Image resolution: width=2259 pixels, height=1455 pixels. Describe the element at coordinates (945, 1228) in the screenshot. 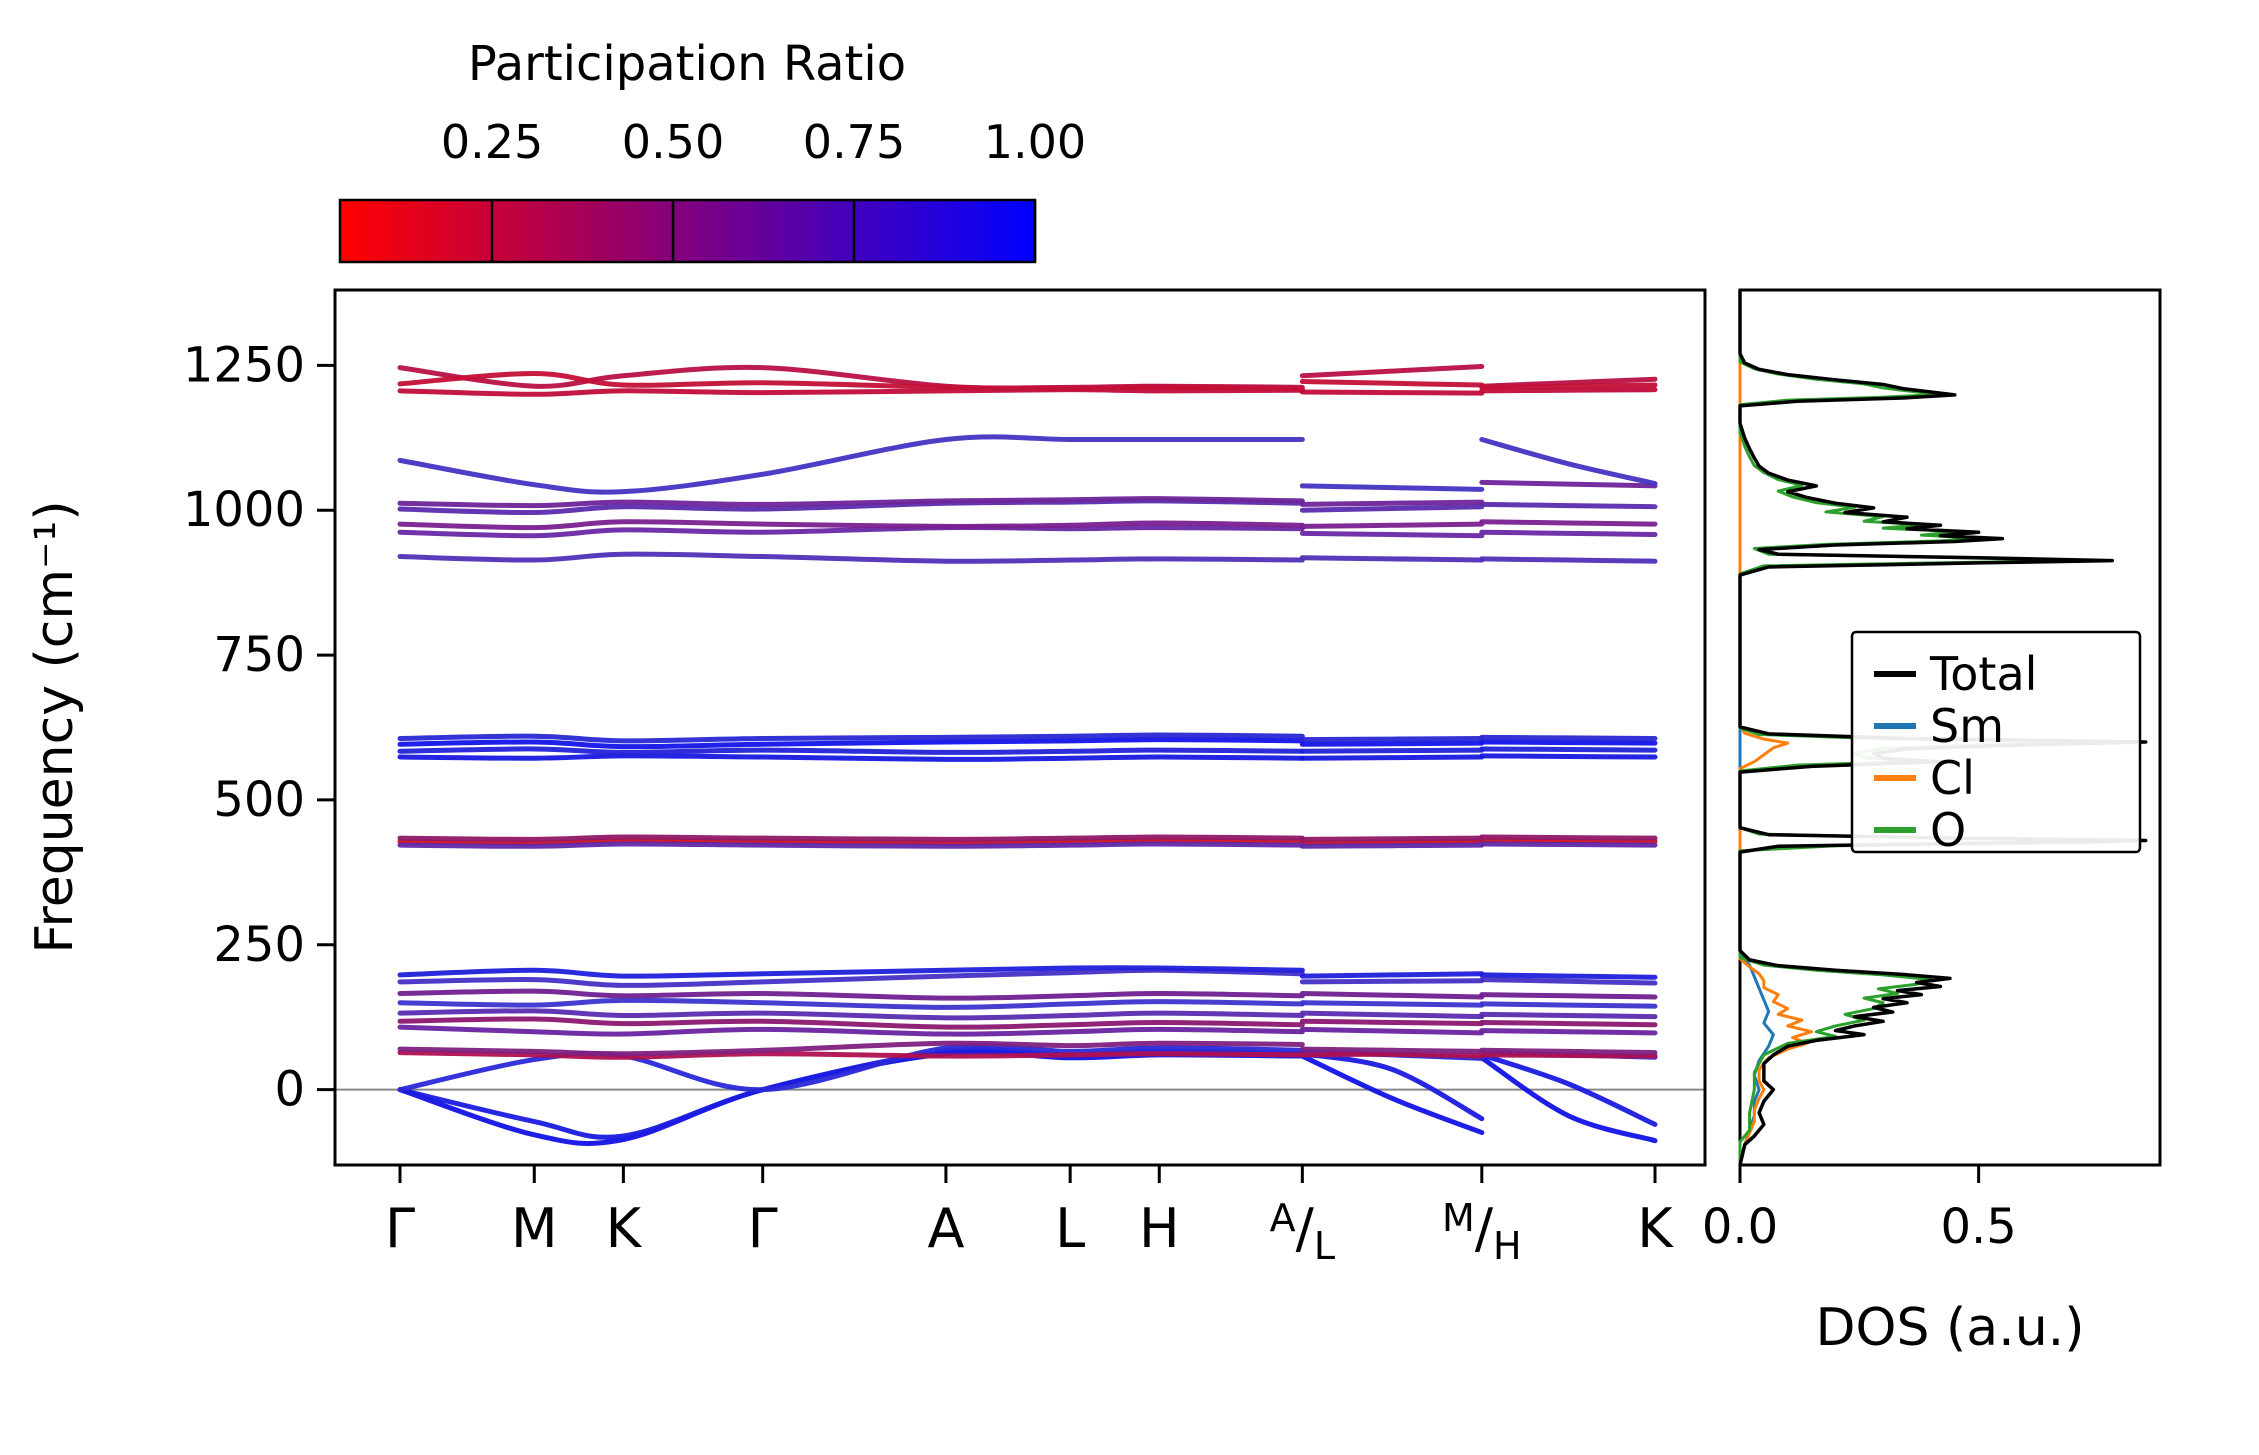

I see `k-point-label: A` at that location.